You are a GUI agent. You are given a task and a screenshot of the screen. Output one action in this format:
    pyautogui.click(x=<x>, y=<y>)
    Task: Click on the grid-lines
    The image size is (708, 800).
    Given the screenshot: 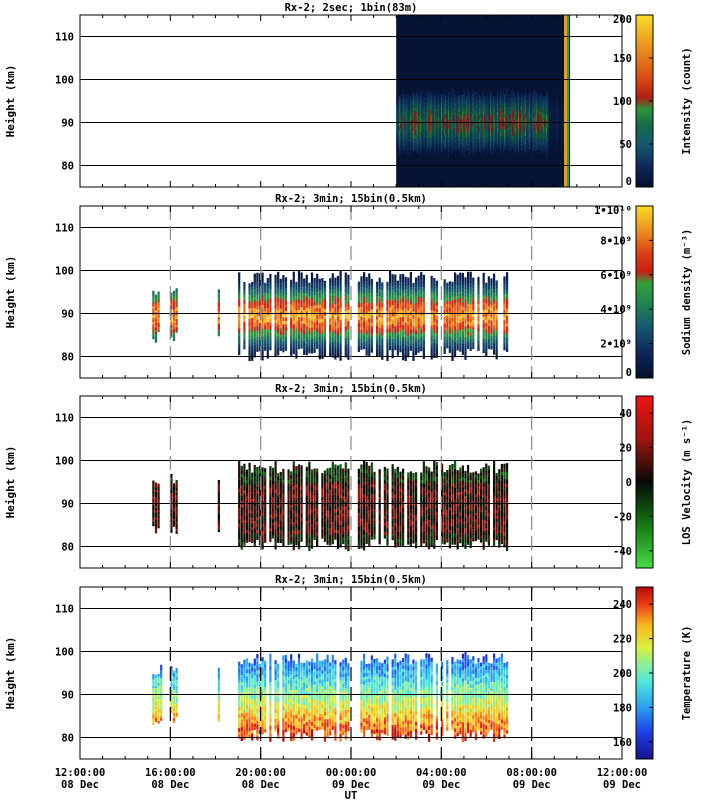 What is the action you would take?
    pyautogui.click(x=351, y=101)
    